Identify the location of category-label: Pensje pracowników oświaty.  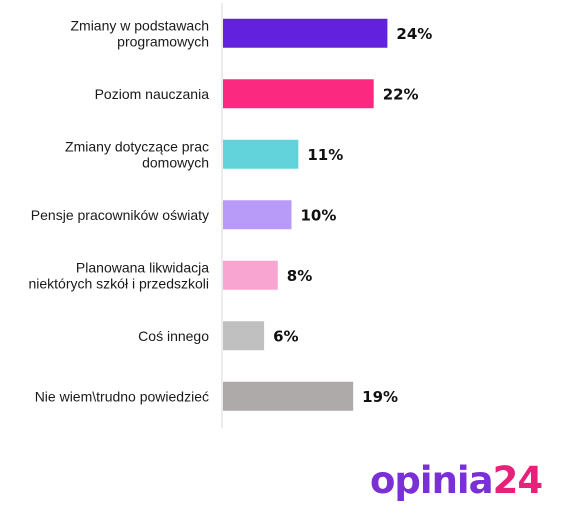
(120, 215).